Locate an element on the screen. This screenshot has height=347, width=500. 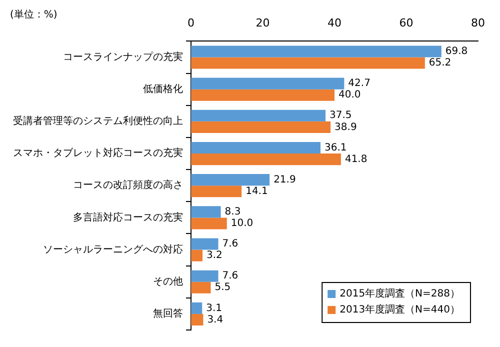
data-label: 40.0 is located at coordinates (349, 95).